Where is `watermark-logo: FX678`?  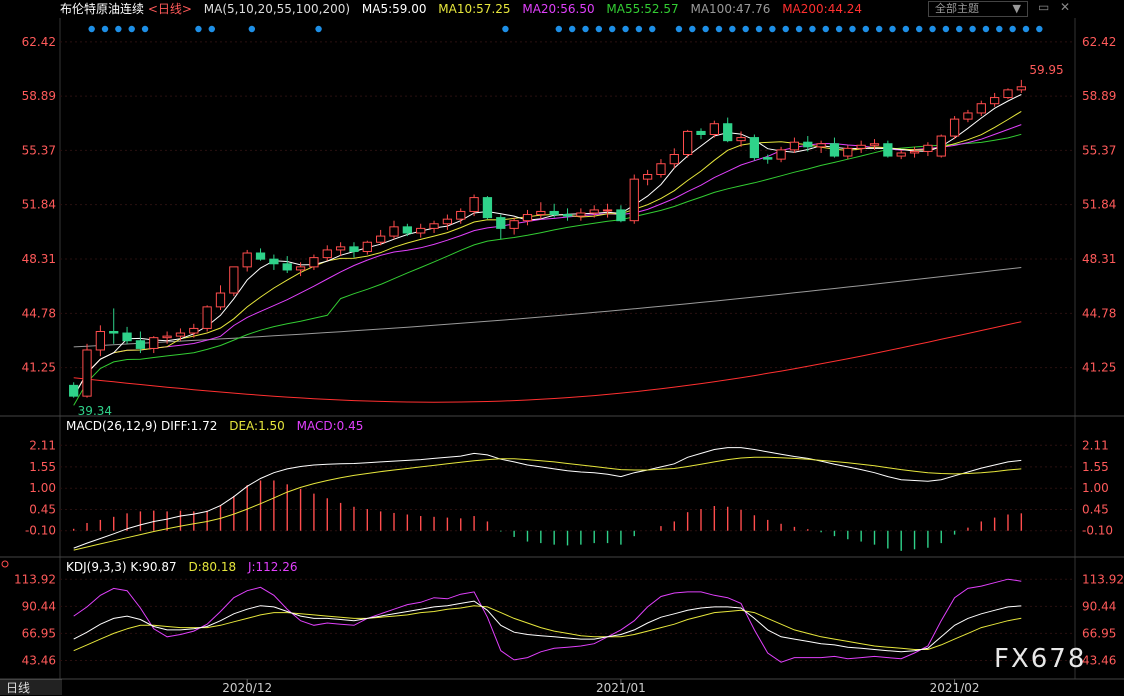 watermark-logo: FX678 is located at coordinates (1040, 659).